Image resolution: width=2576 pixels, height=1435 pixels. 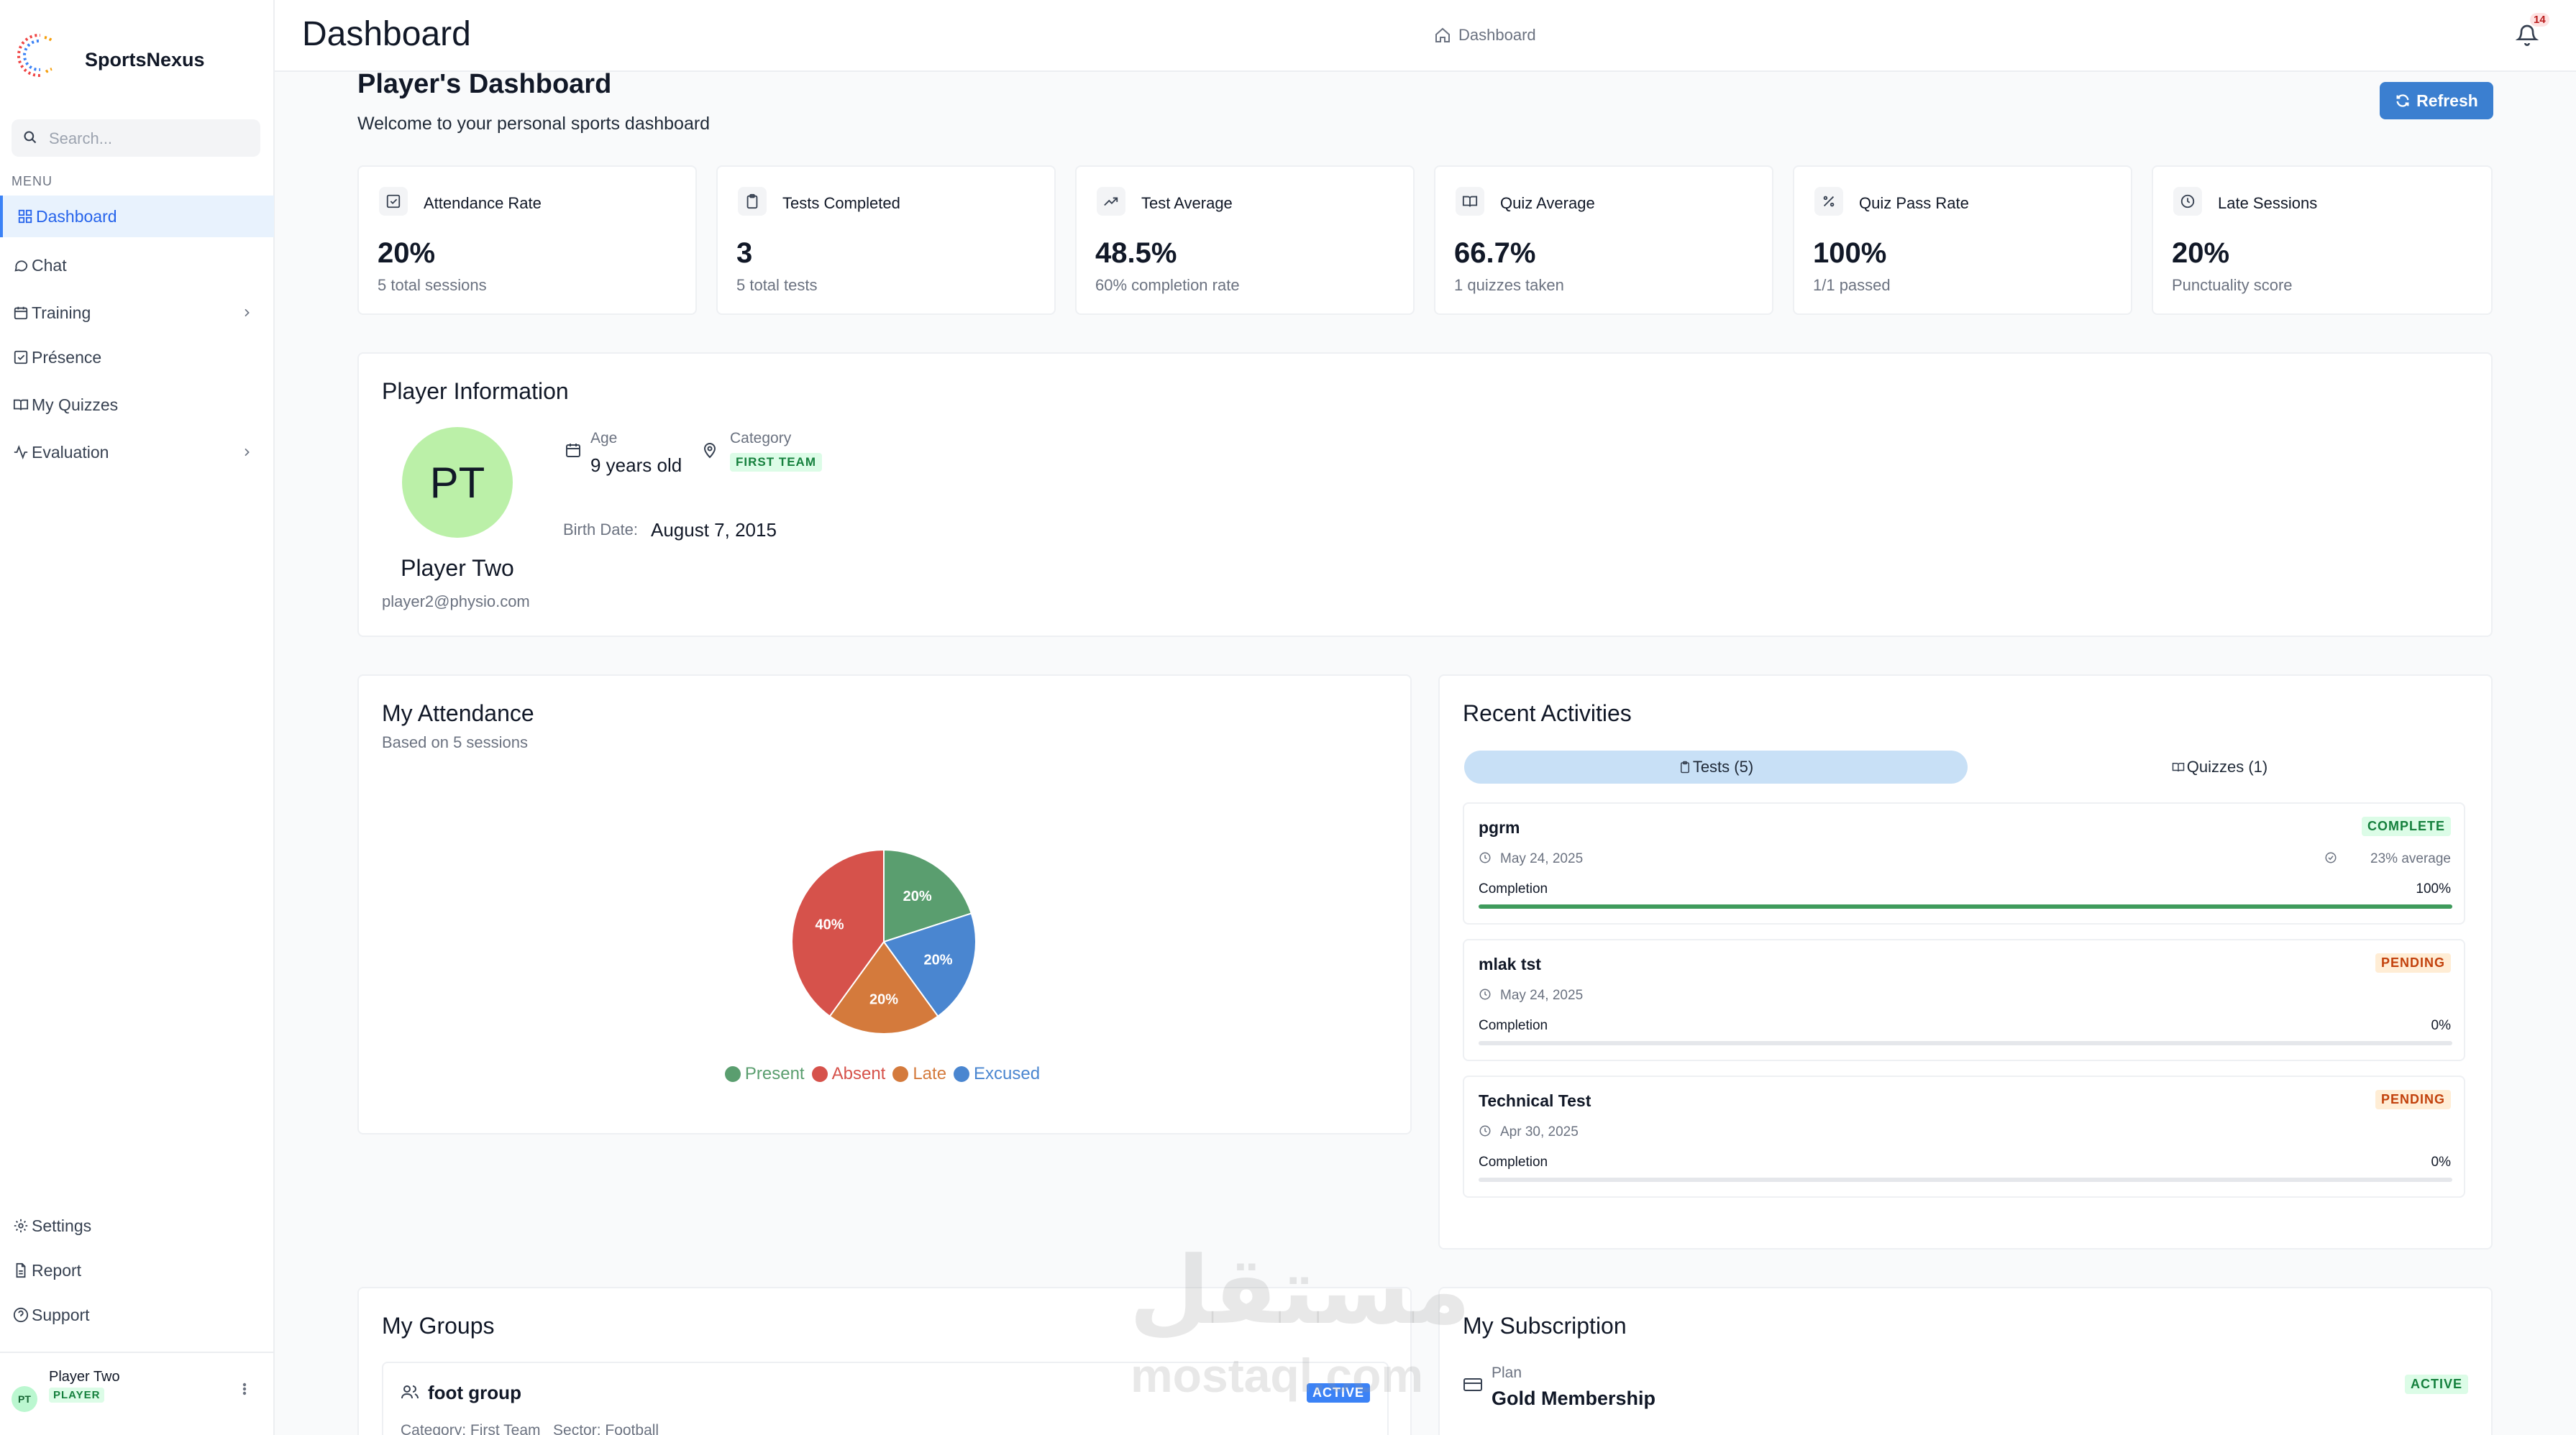 What do you see at coordinates (2410, 859) in the screenshot?
I see `activity-average: 23% average` at bounding box center [2410, 859].